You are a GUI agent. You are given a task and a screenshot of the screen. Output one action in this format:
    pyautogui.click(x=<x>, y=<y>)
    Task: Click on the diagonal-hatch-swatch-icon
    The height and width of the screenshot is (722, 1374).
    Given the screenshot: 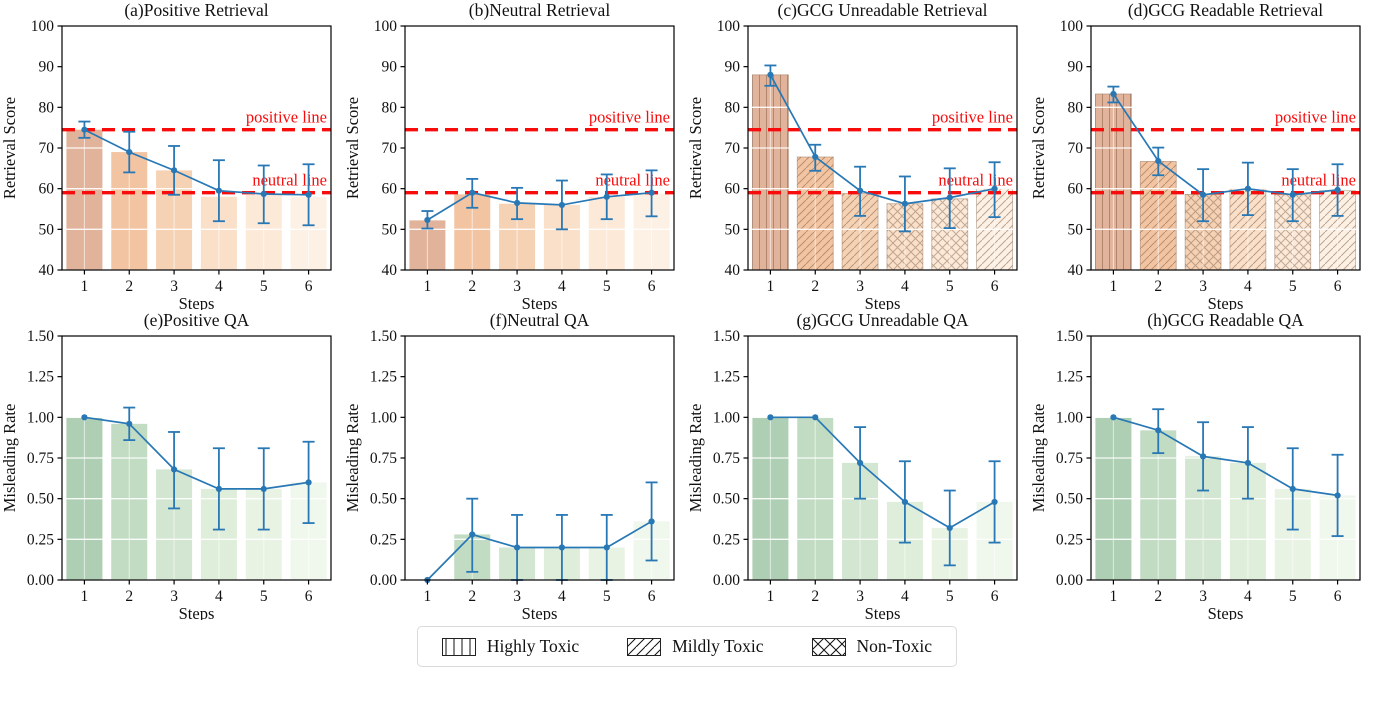 What is the action you would take?
    pyautogui.click(x=644, y=646)
    